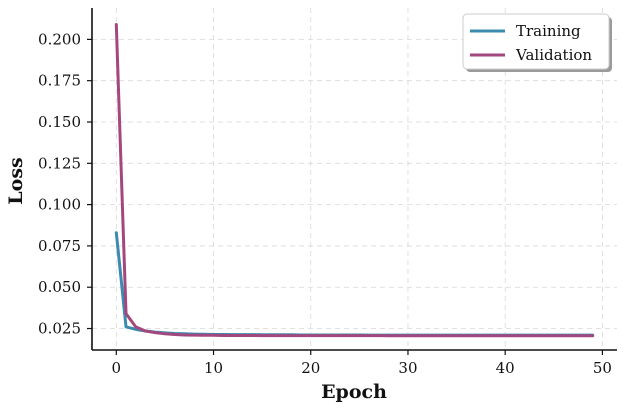 This screenshot has width=627, height=408. Describe the element at coordinates (59, 39) in the screenshot. I see `y-tick-label: 0.200` at that location.